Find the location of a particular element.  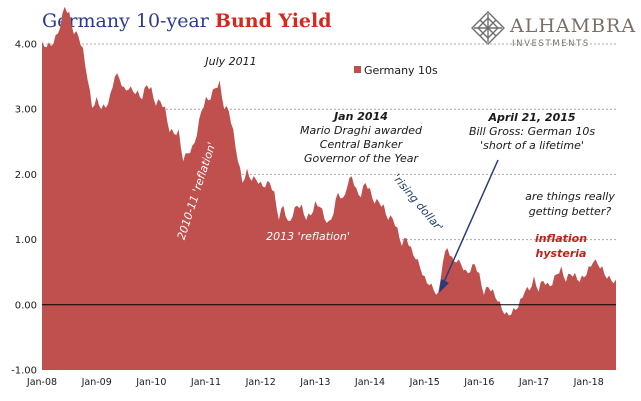

x-tick-label: Jan-18 is located at coordinates (588, 382).